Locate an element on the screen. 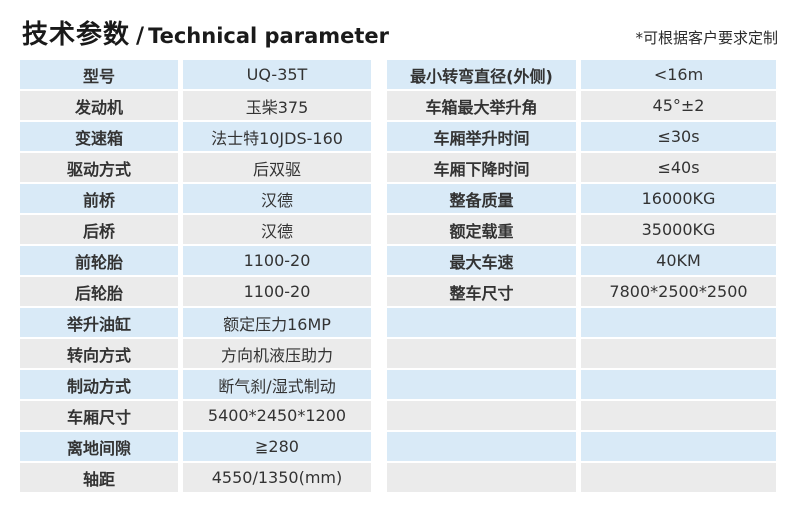  param-label: 制动方式 is located at coordinates (99, 384).